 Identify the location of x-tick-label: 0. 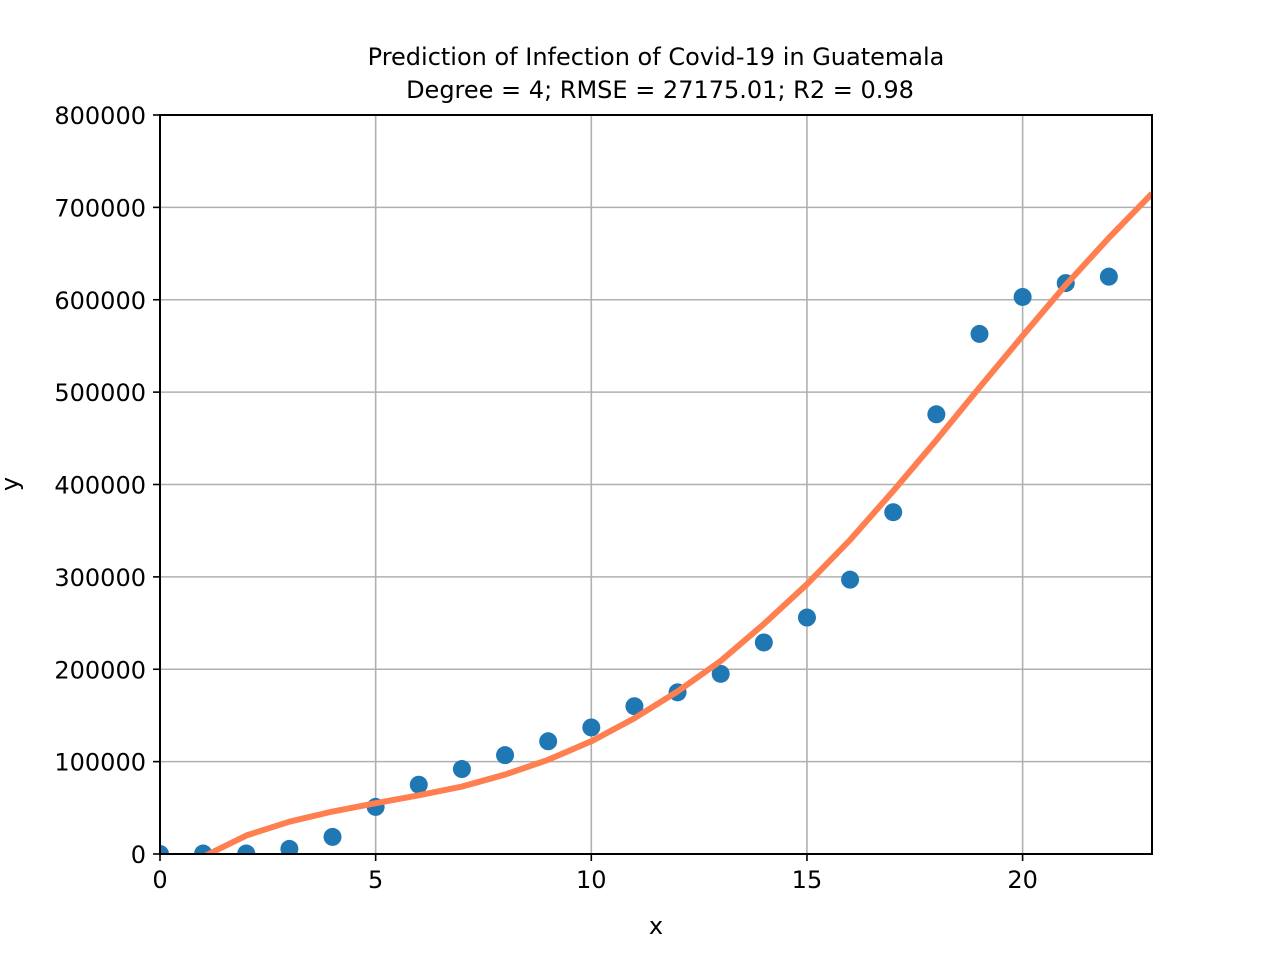
(159, 880).